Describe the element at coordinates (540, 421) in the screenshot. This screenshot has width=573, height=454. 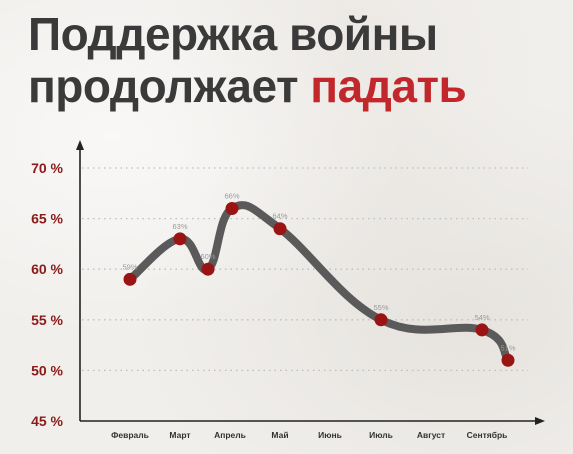
I see `x-axis-arrow` at that location.